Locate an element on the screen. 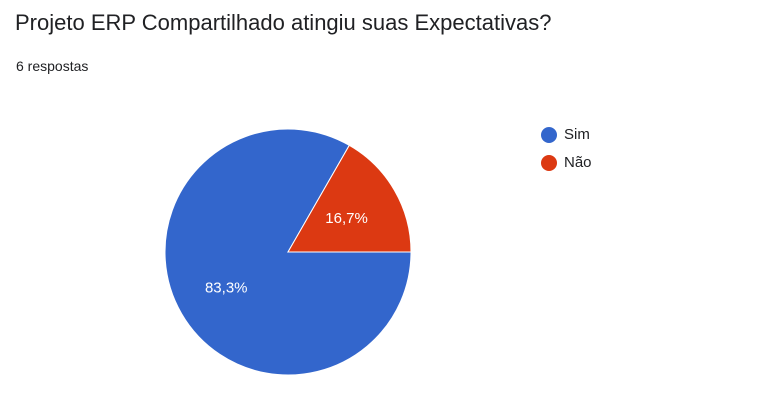 This screenshot has width=767, height=404. pie-slice-nao is located at coordinates (349, 198).